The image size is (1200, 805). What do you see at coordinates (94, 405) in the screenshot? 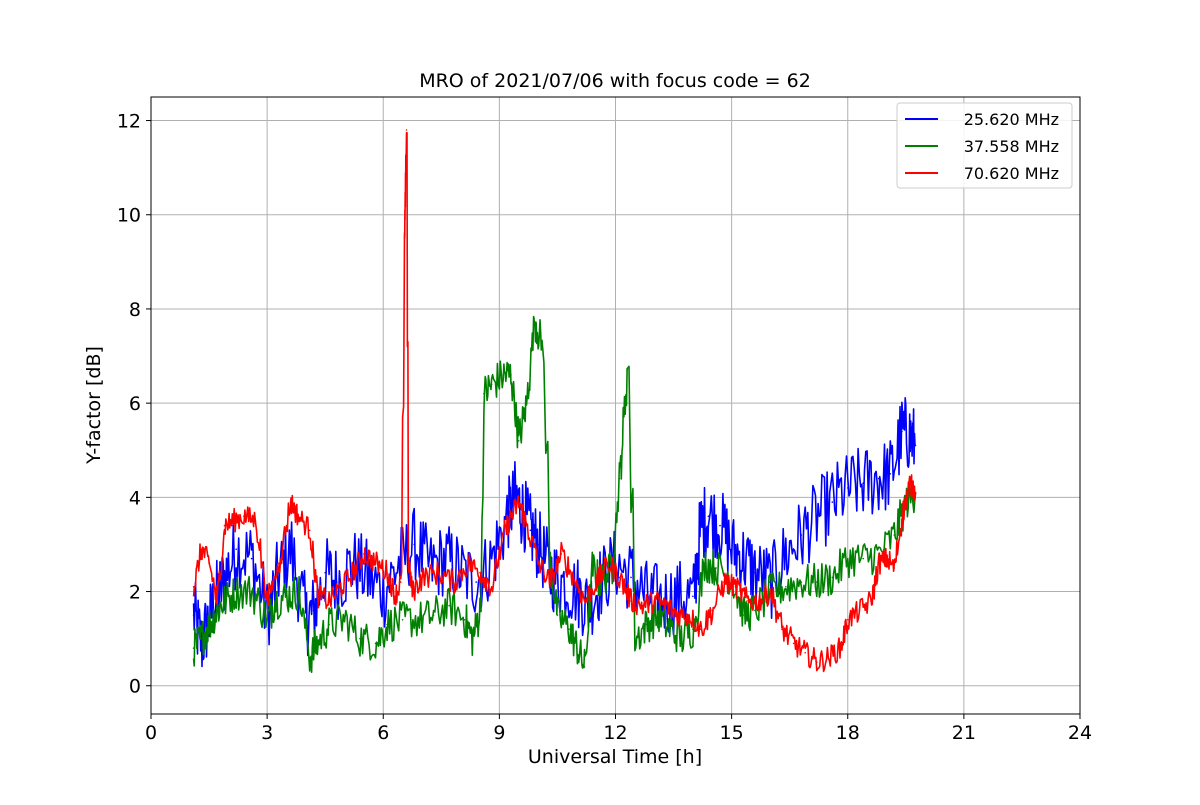
I see `y-axis-label: Y-factor [dB]` at bounding box center [94, 405].